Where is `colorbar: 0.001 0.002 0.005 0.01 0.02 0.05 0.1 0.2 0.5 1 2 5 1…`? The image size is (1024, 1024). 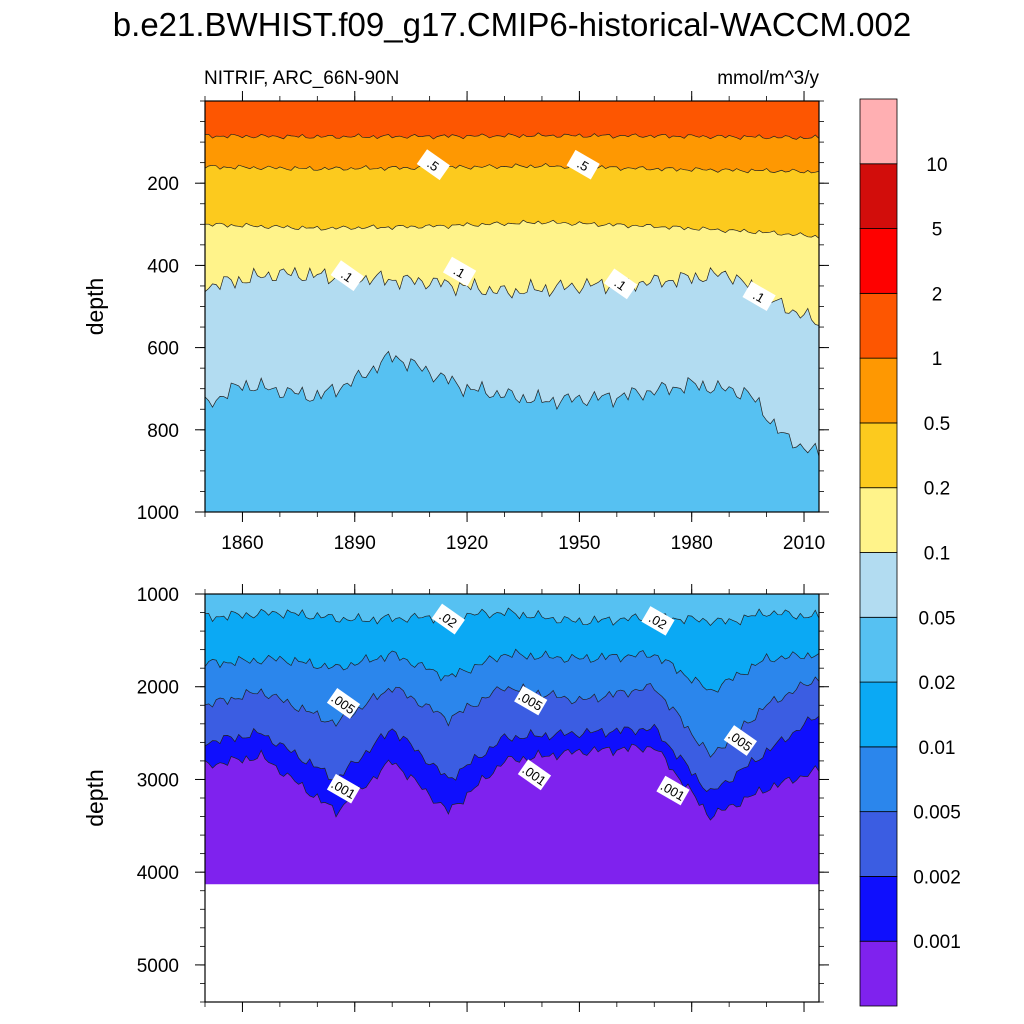 colorbar: 0.001 0.002 0.005 0.01 0.02 0.05 0.1 0.2 0.5 1 2 5 1… is located at coordinates (910, 552).